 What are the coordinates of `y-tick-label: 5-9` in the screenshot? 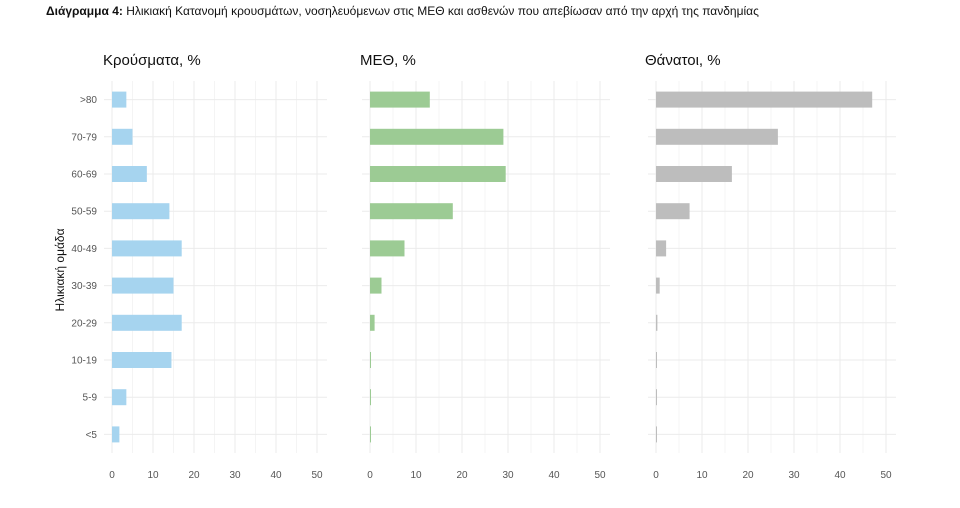 It's located at (90, 398).